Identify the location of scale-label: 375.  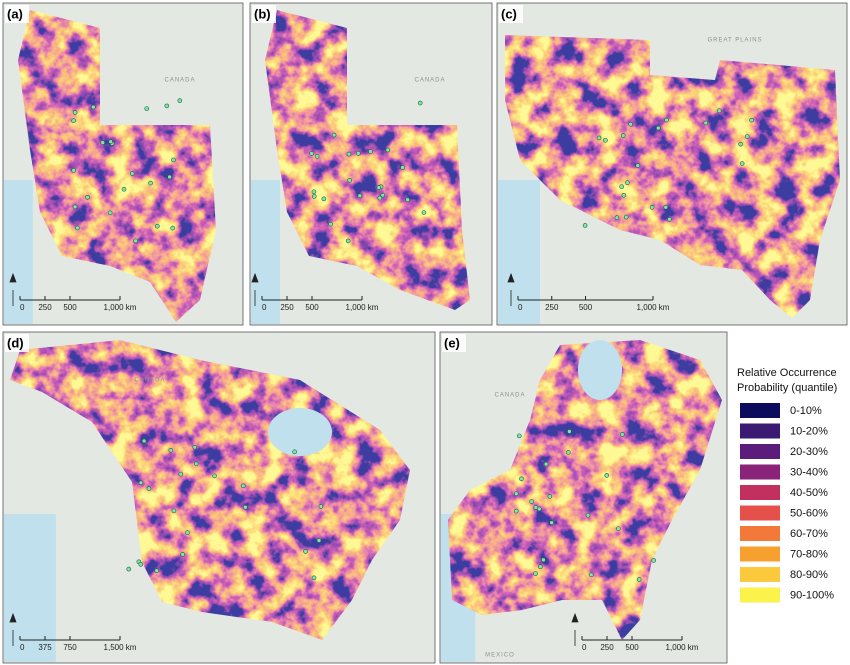
(45, 647).